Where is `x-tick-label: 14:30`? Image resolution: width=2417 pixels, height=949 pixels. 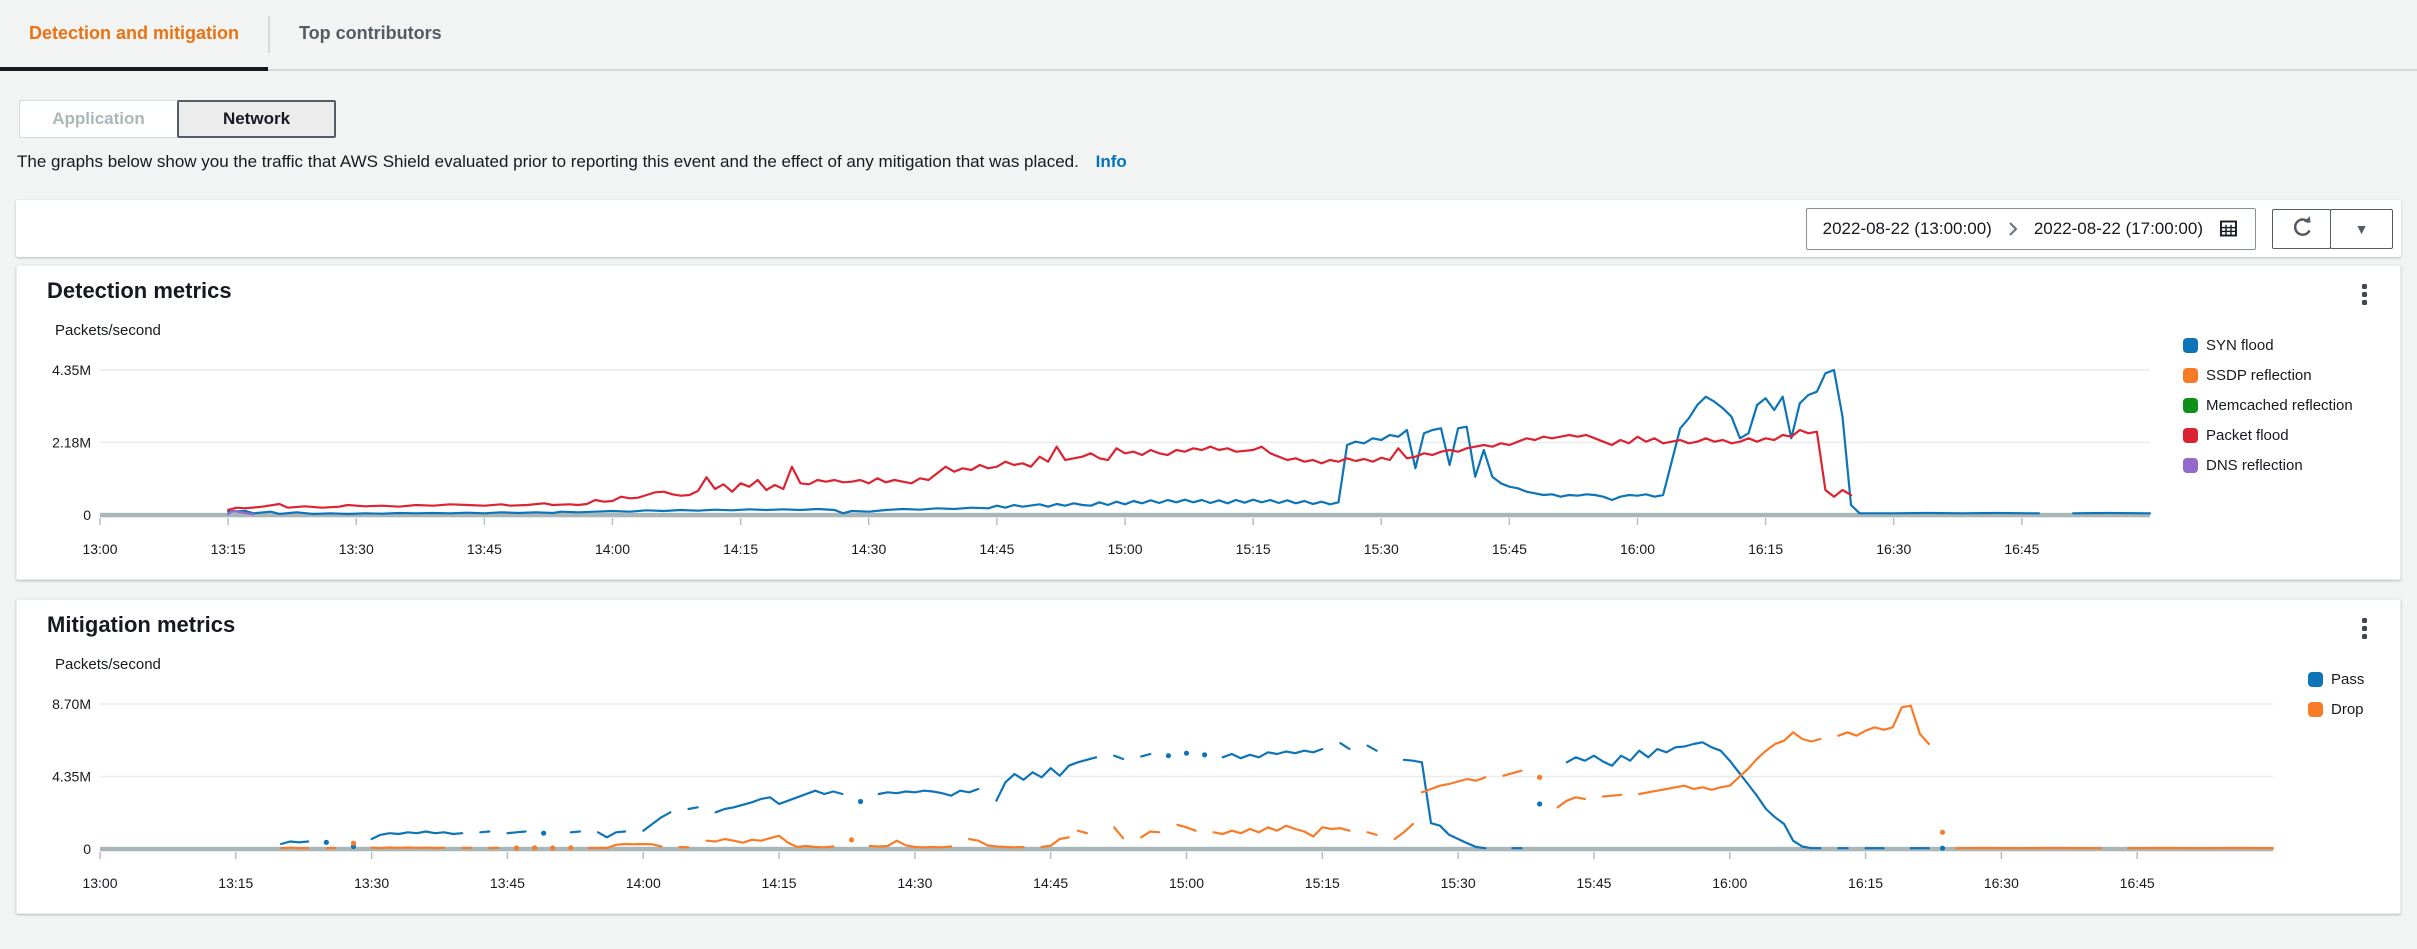
x-tick-label: 14:30 is located at coordinates (914, 883).